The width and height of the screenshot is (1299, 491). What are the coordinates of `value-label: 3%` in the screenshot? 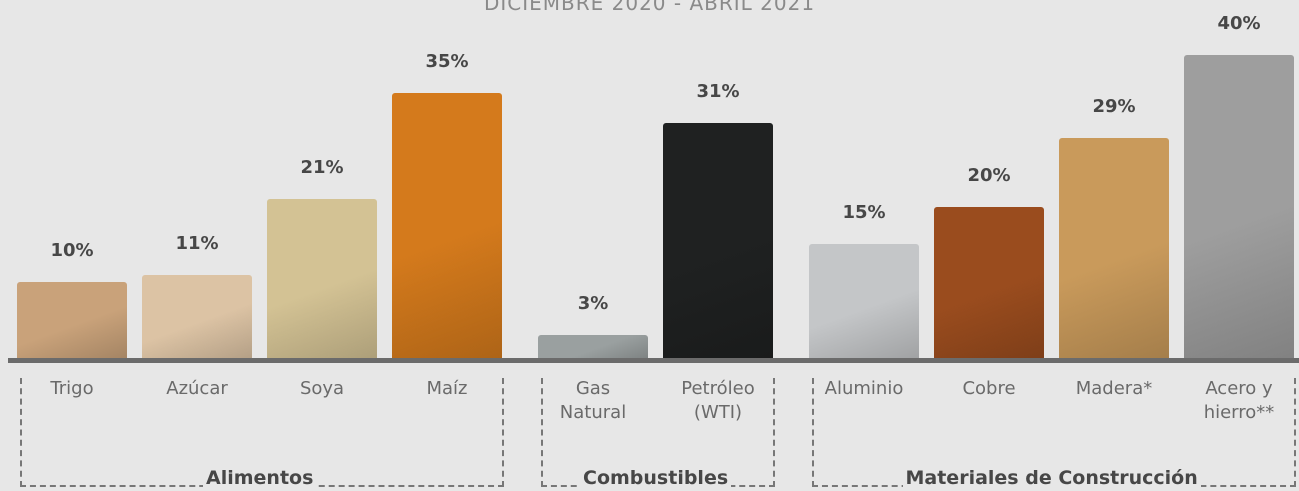 It's located at (593, 304).